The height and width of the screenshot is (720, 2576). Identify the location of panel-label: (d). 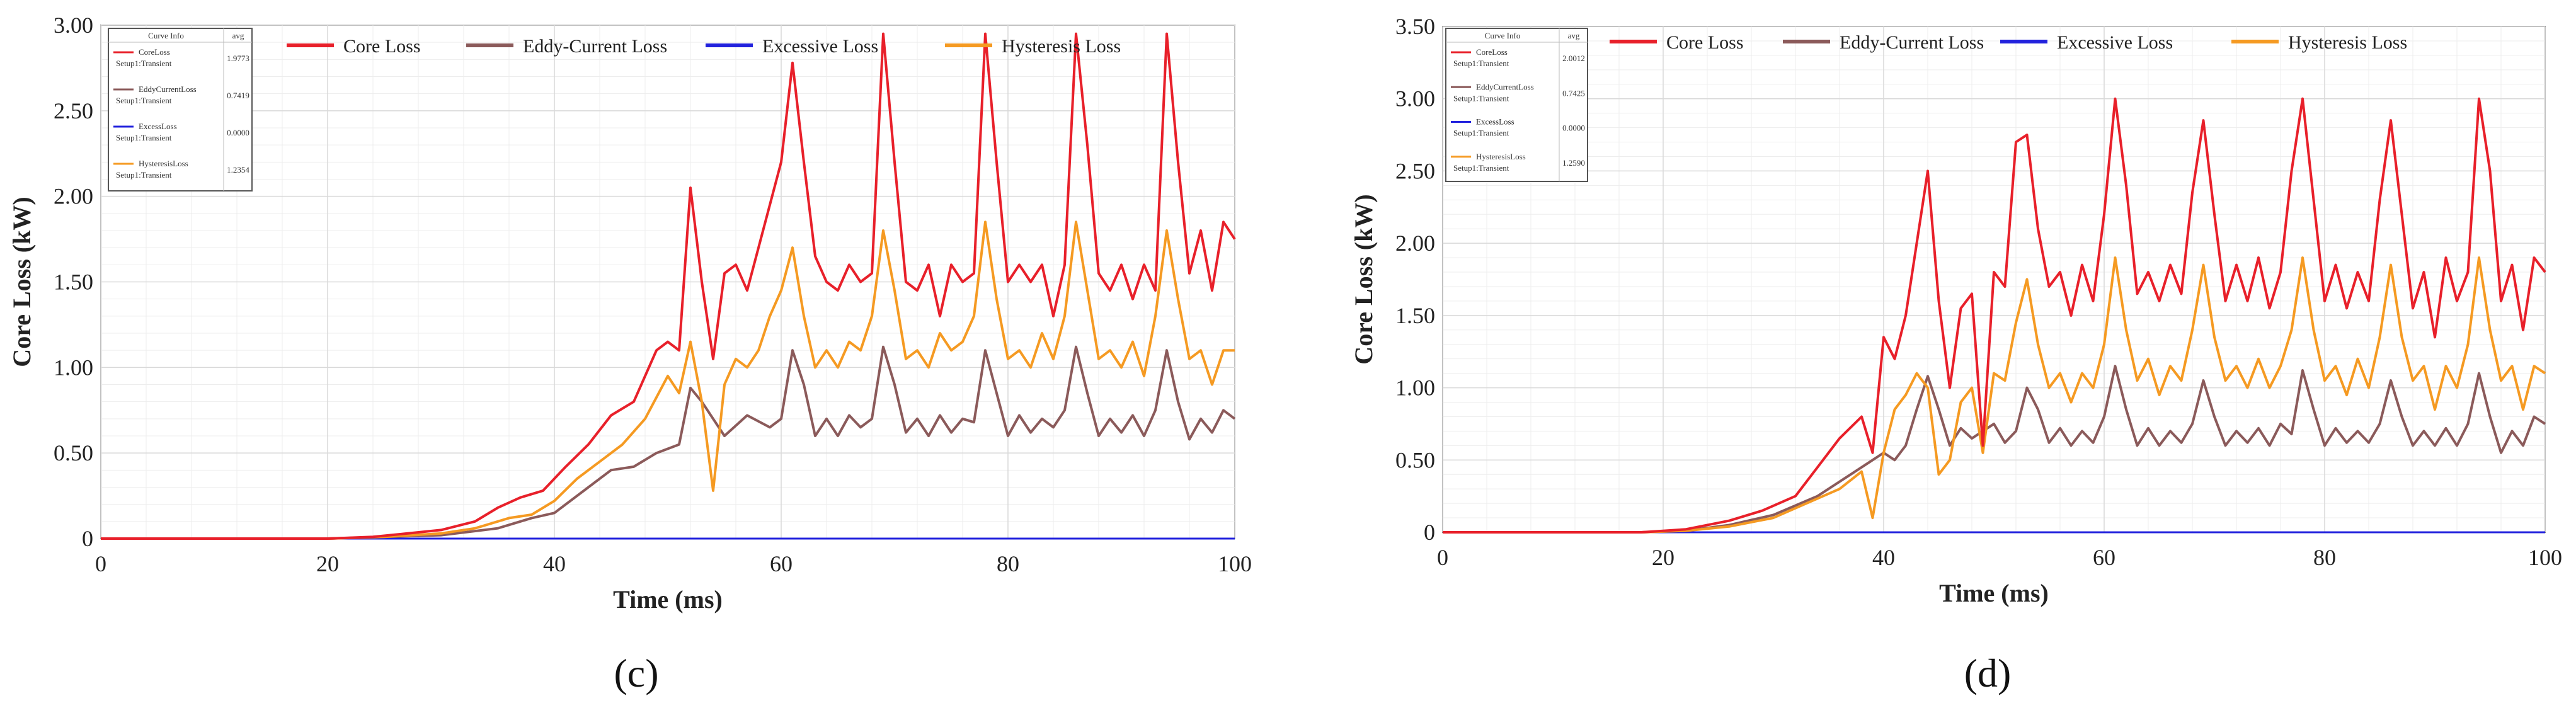
(1988, 673).